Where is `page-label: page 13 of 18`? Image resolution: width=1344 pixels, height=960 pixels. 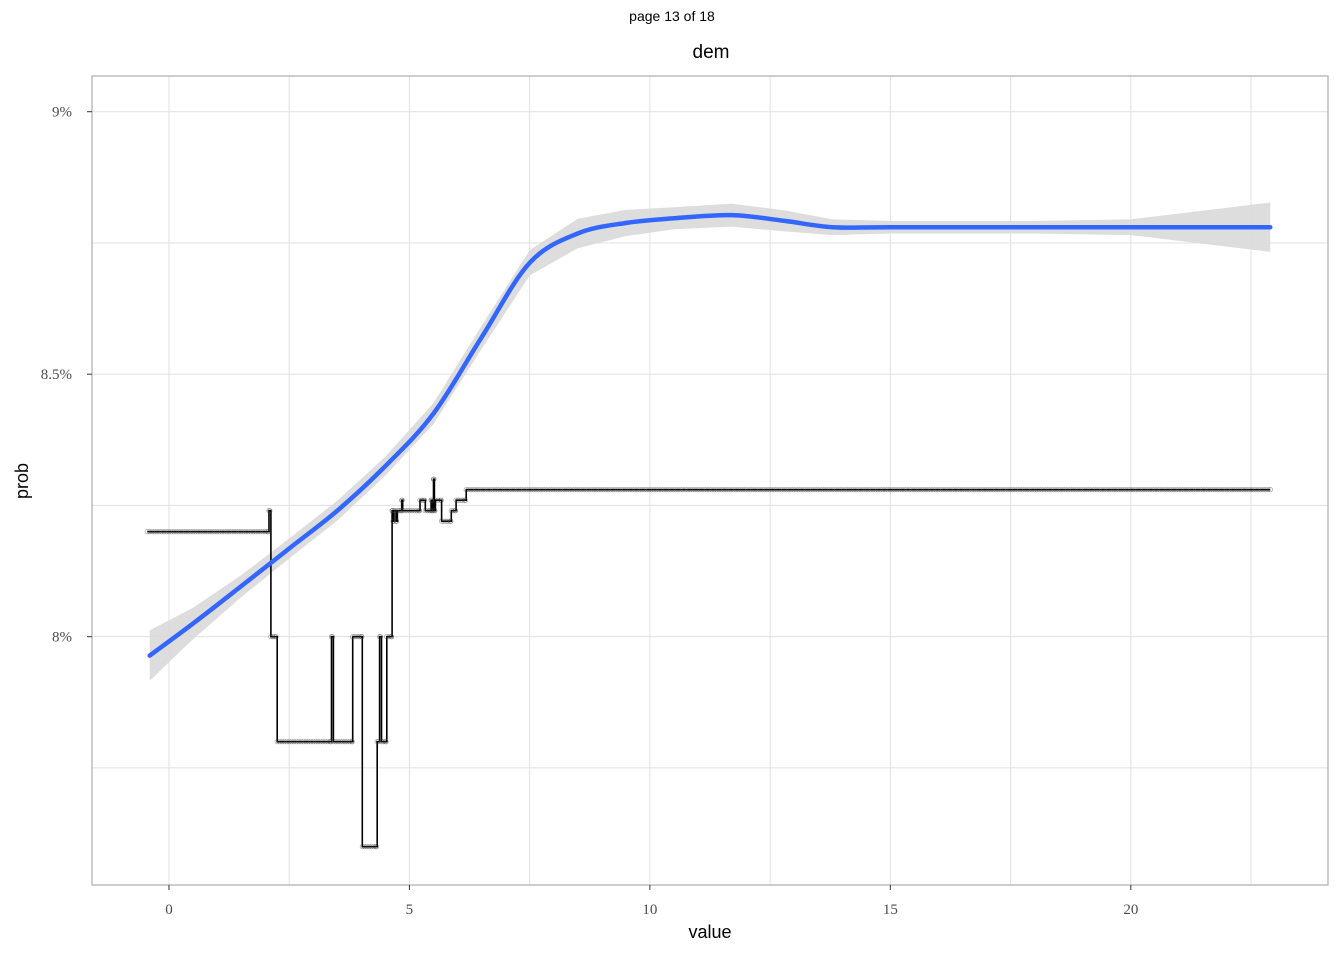 page-label: page 13 of 18 is located at coordinates (672, 16).